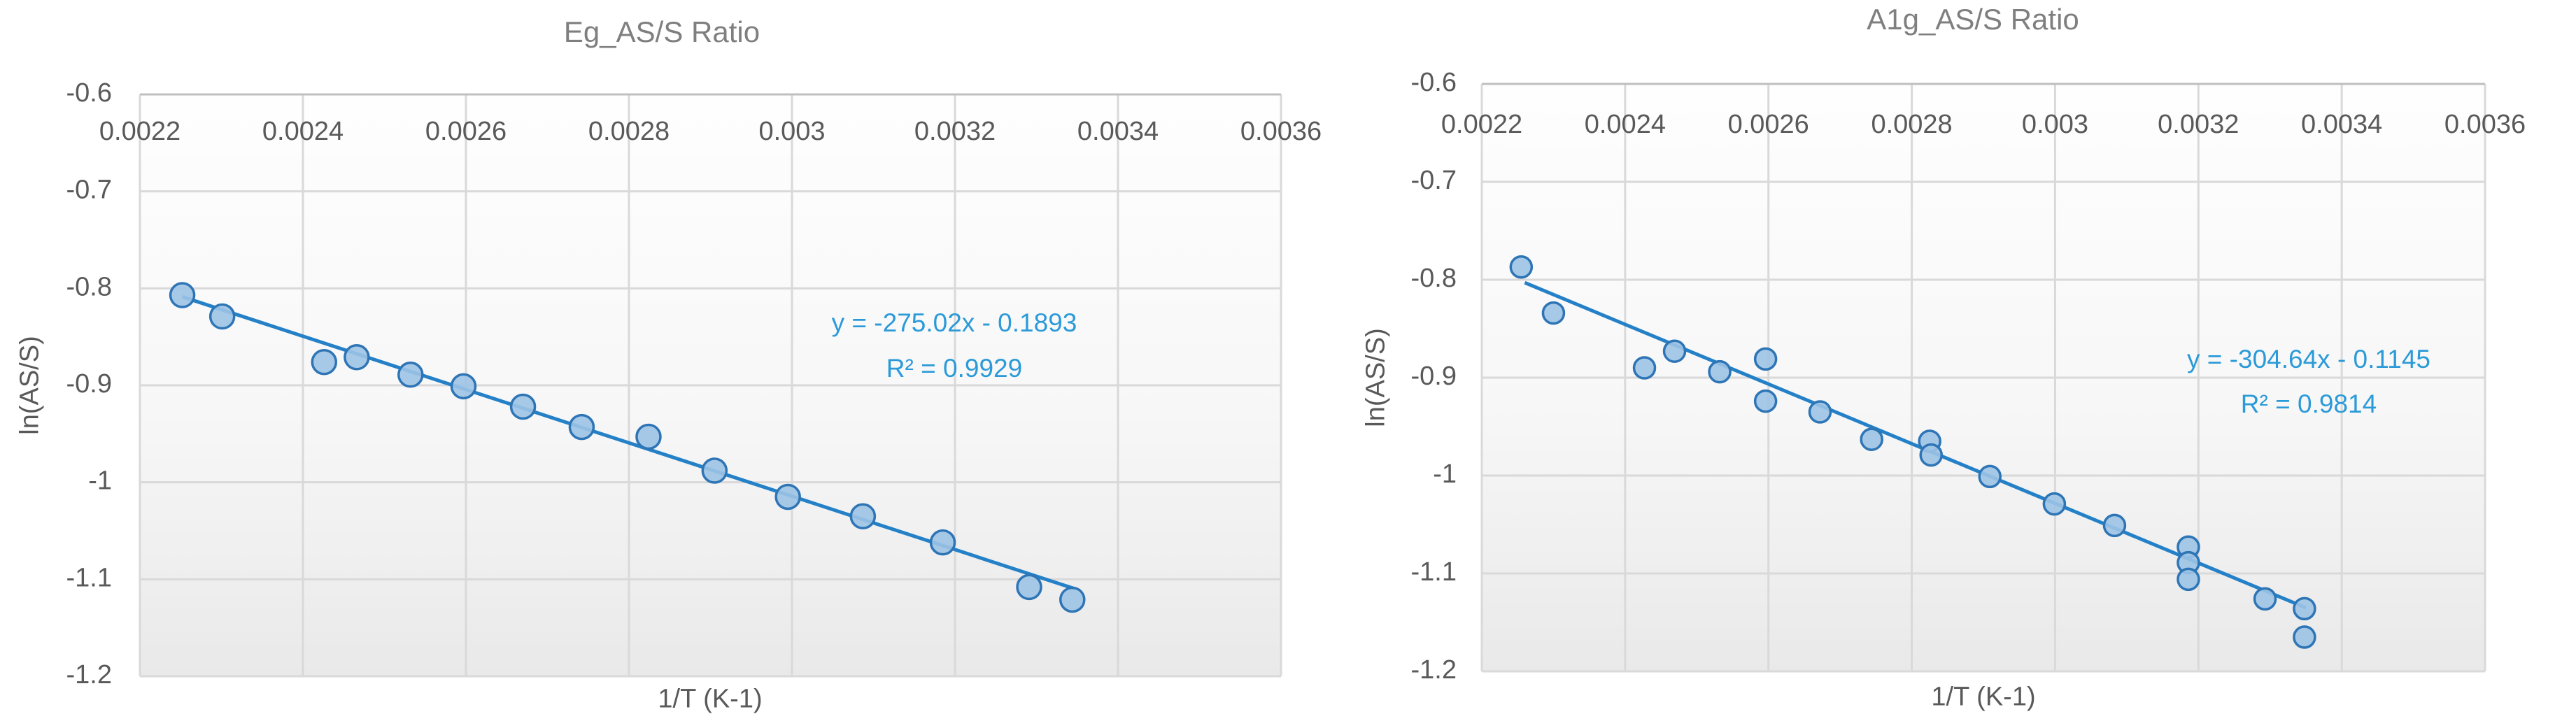  What do you see at coordinates (2308, 404) in the screenshot?
I see `r-squared-label: R² = 0.9814` at bounding box center [2308, 404].